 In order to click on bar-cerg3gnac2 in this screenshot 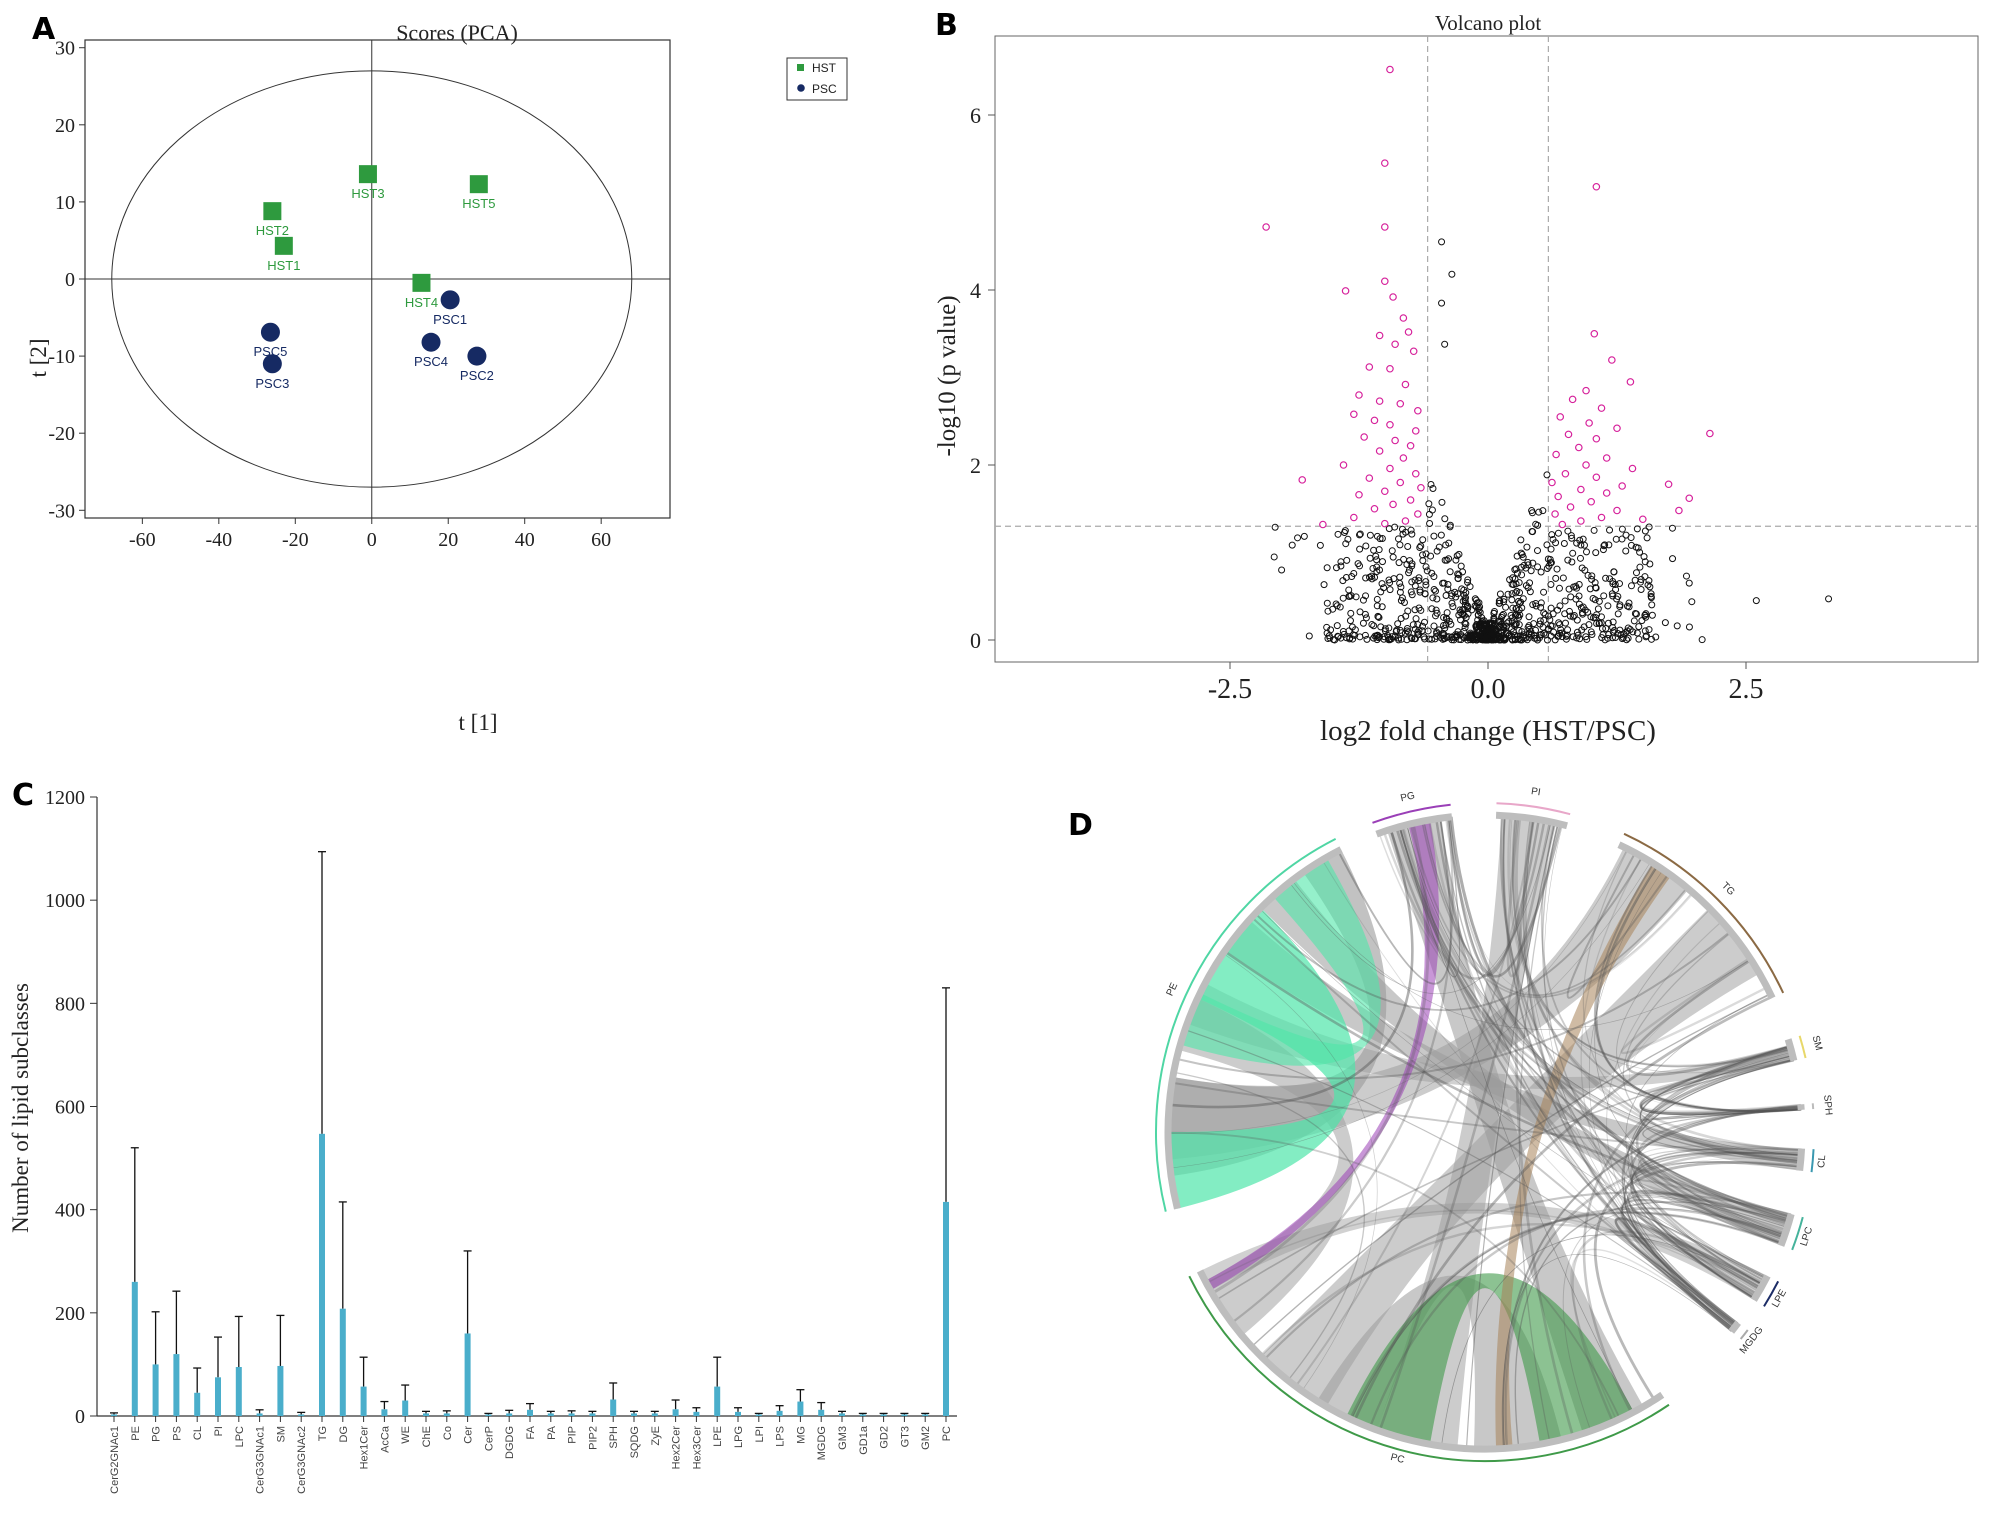, I will do `click(301, 1415)`.